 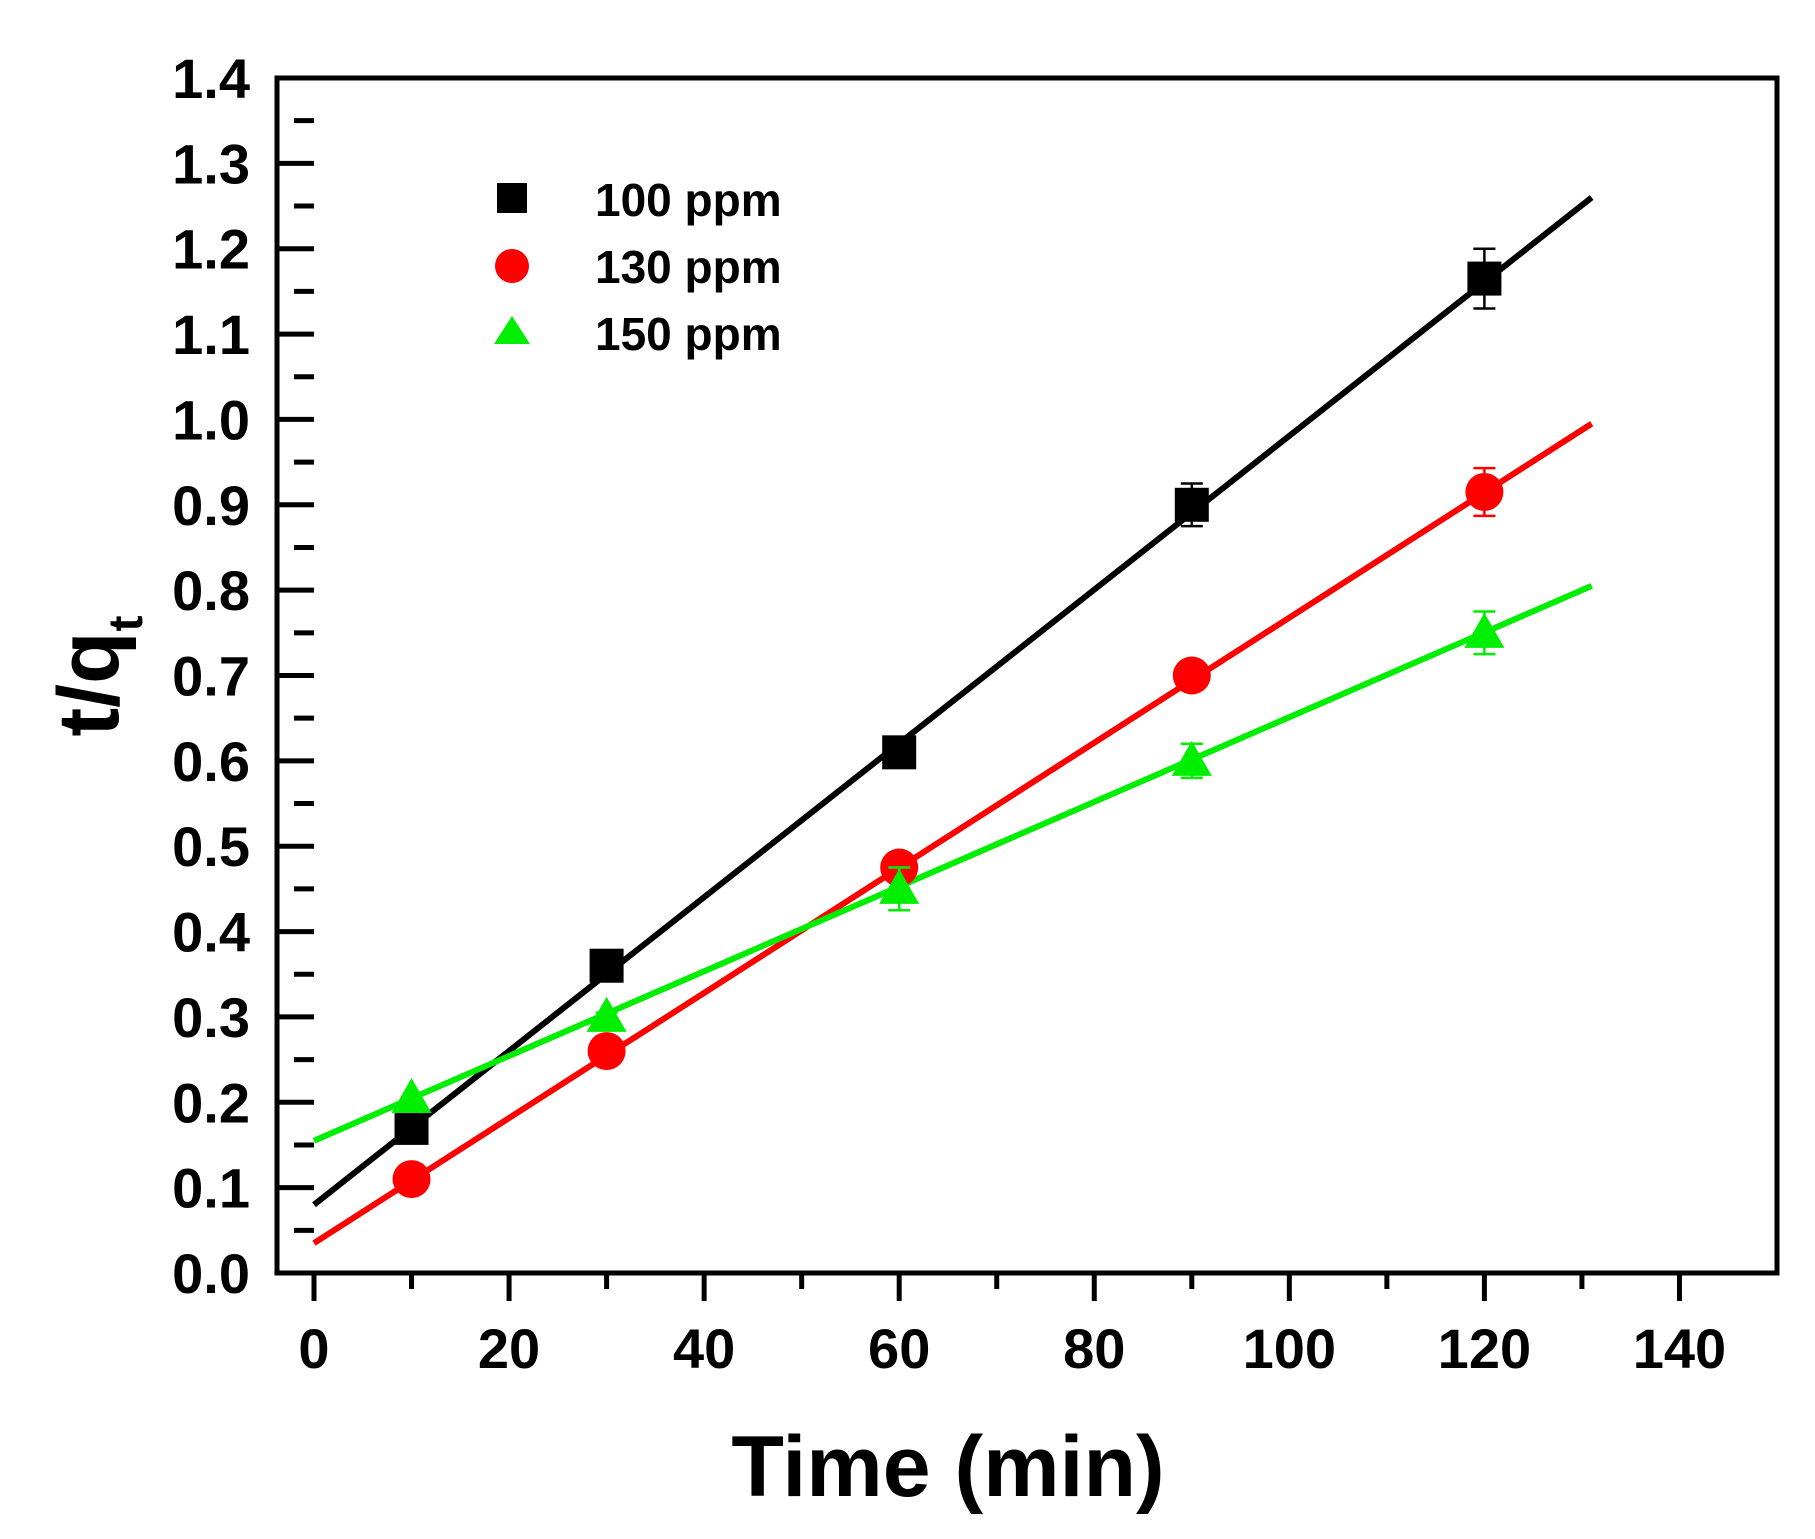 What do you see at coordinates (211, 505) in the screenshot?
I see `y-tick-label: 0.9` at bounding box center [211, 505].